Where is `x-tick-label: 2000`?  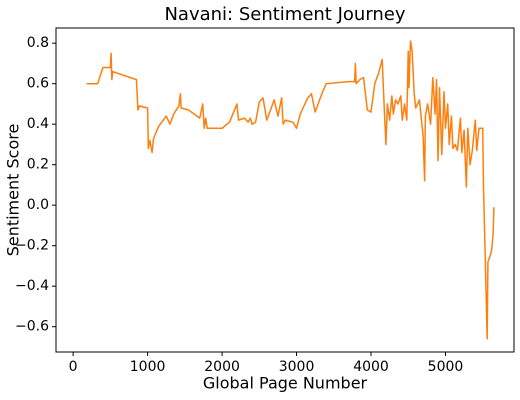
x-tick-label: 2000 is located at coordinates (222, 367).